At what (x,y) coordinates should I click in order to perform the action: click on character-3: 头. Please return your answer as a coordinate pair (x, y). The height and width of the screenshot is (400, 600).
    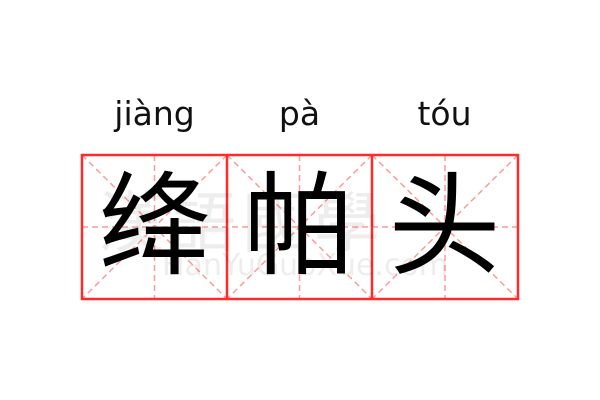
    Looking at the image, I should click on (444, 227).